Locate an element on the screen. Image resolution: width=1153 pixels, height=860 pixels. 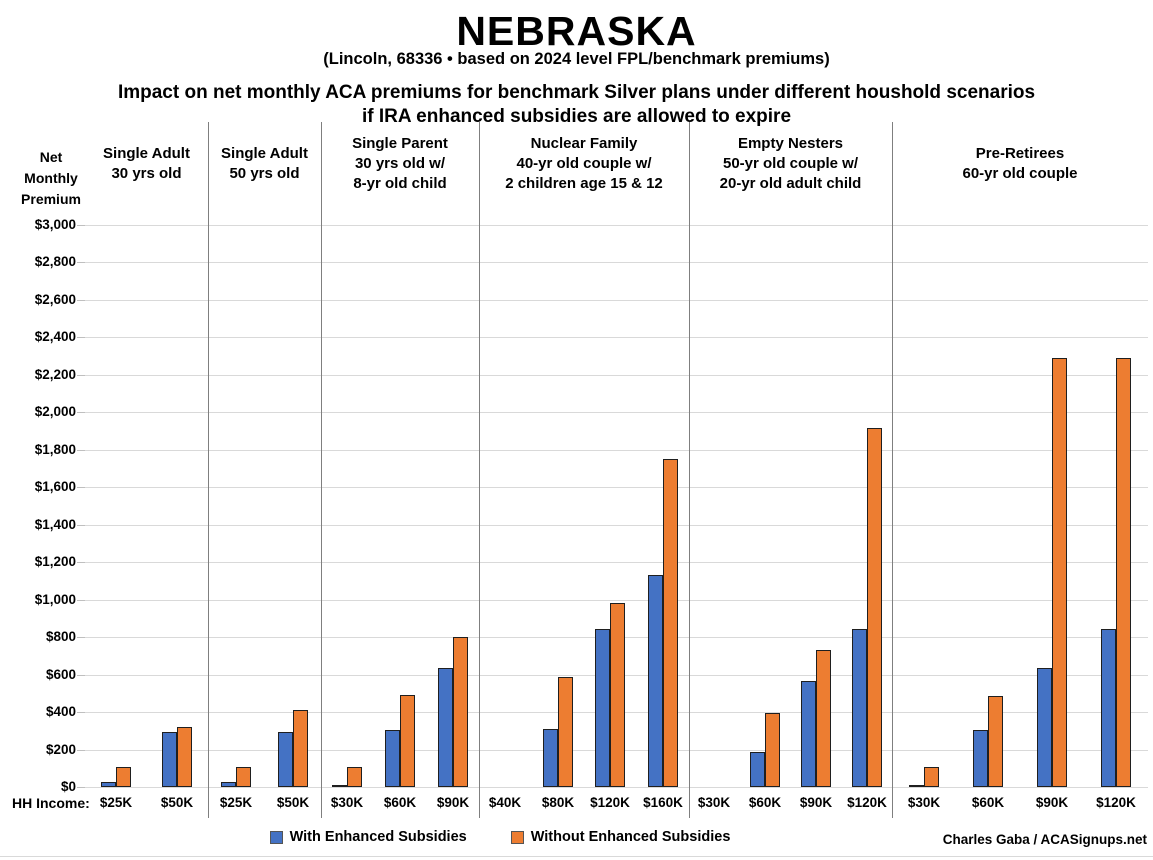
y-axis-title: Net Monthly Premium is located at coordinates (51, 178).